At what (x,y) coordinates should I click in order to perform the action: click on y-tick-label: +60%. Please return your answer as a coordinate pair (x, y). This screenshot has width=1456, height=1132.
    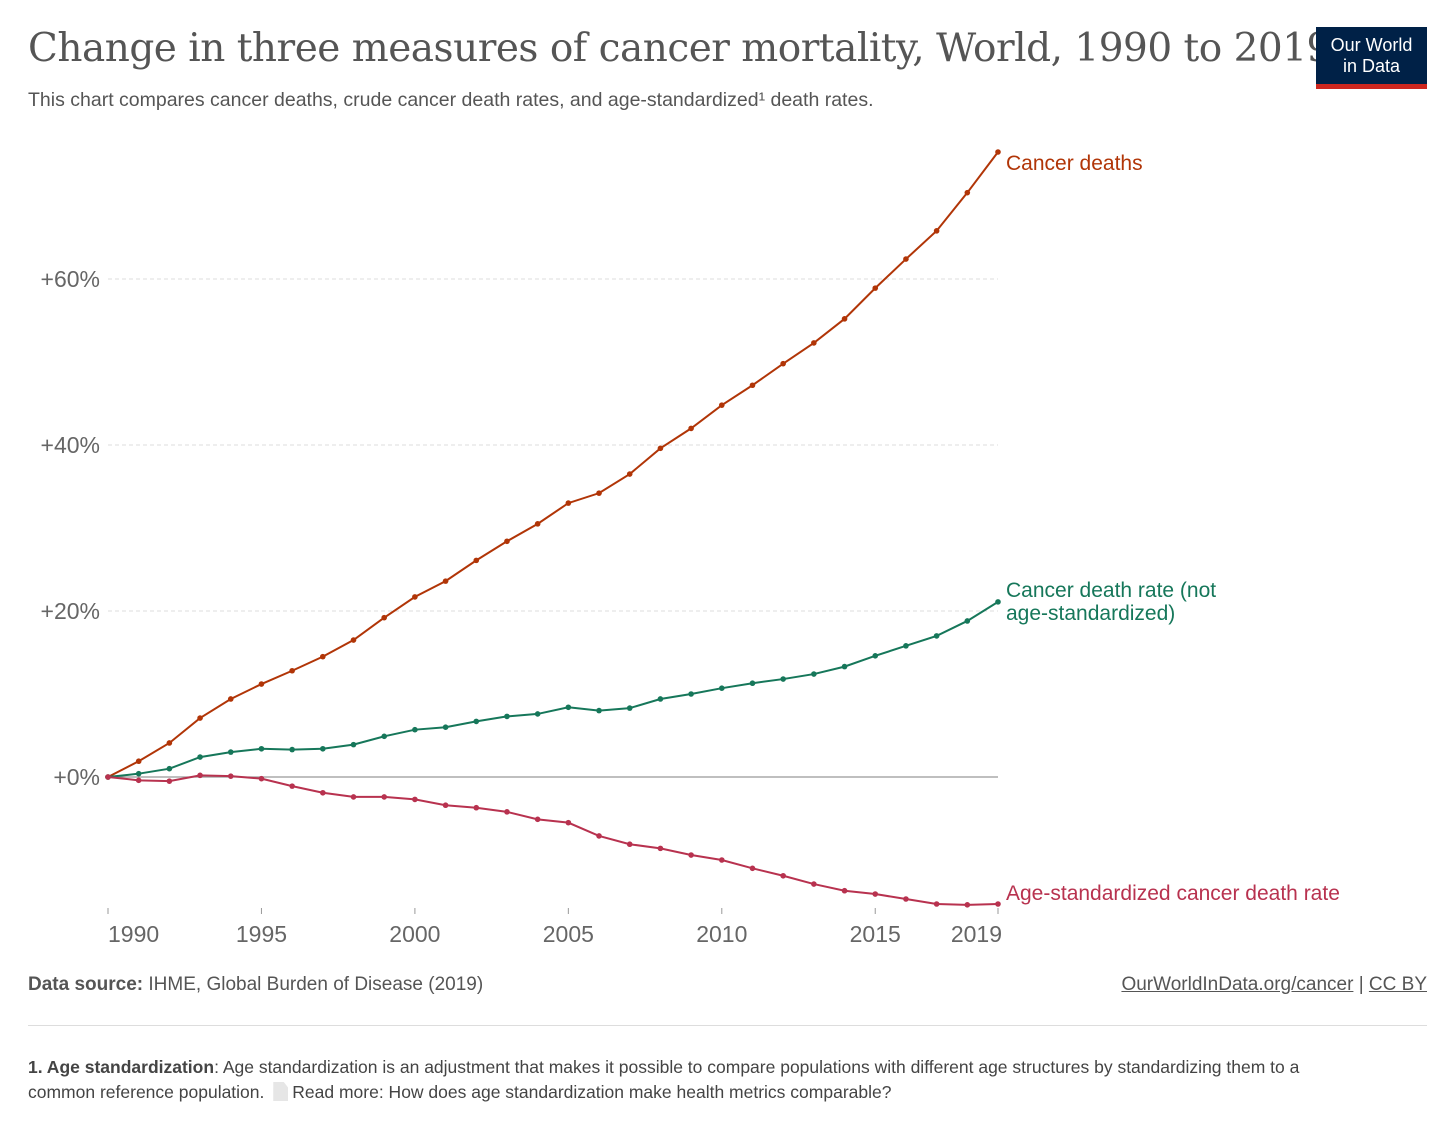
    Looking at the image, I should click on (70, 279).